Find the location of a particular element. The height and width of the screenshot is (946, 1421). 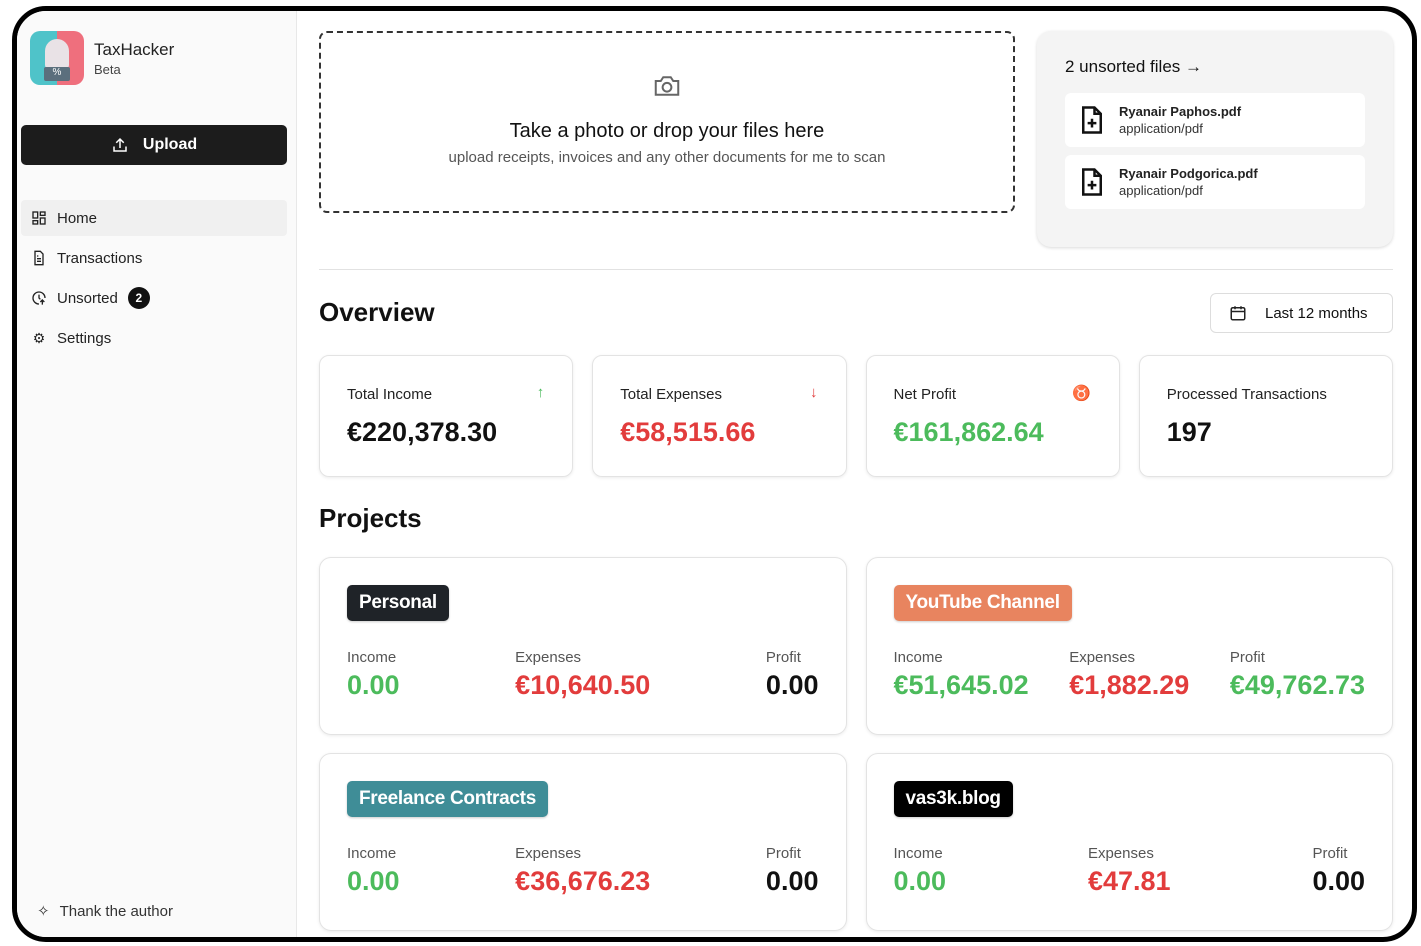

piggy-bank-icon: ♉ is located at coordinates (1081, 393).